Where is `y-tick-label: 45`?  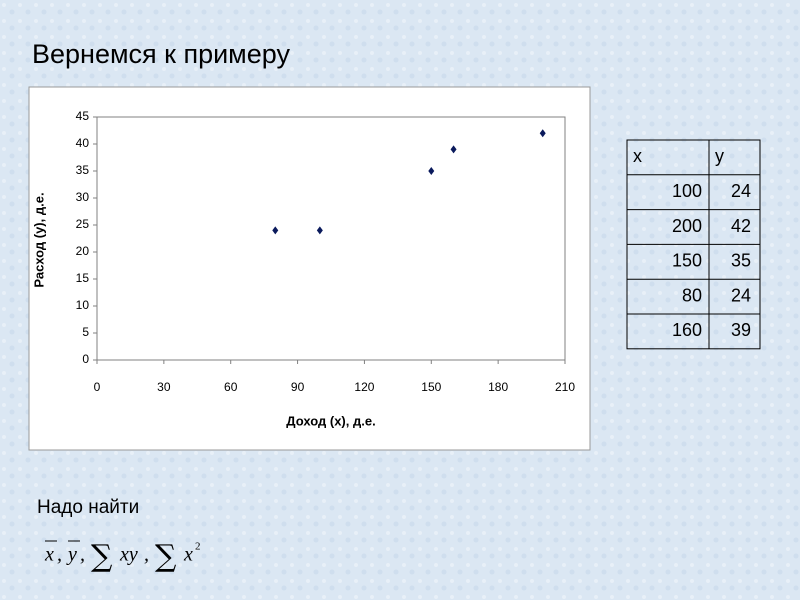 y-tick-label: 45 is located at coordinates (83, 116).